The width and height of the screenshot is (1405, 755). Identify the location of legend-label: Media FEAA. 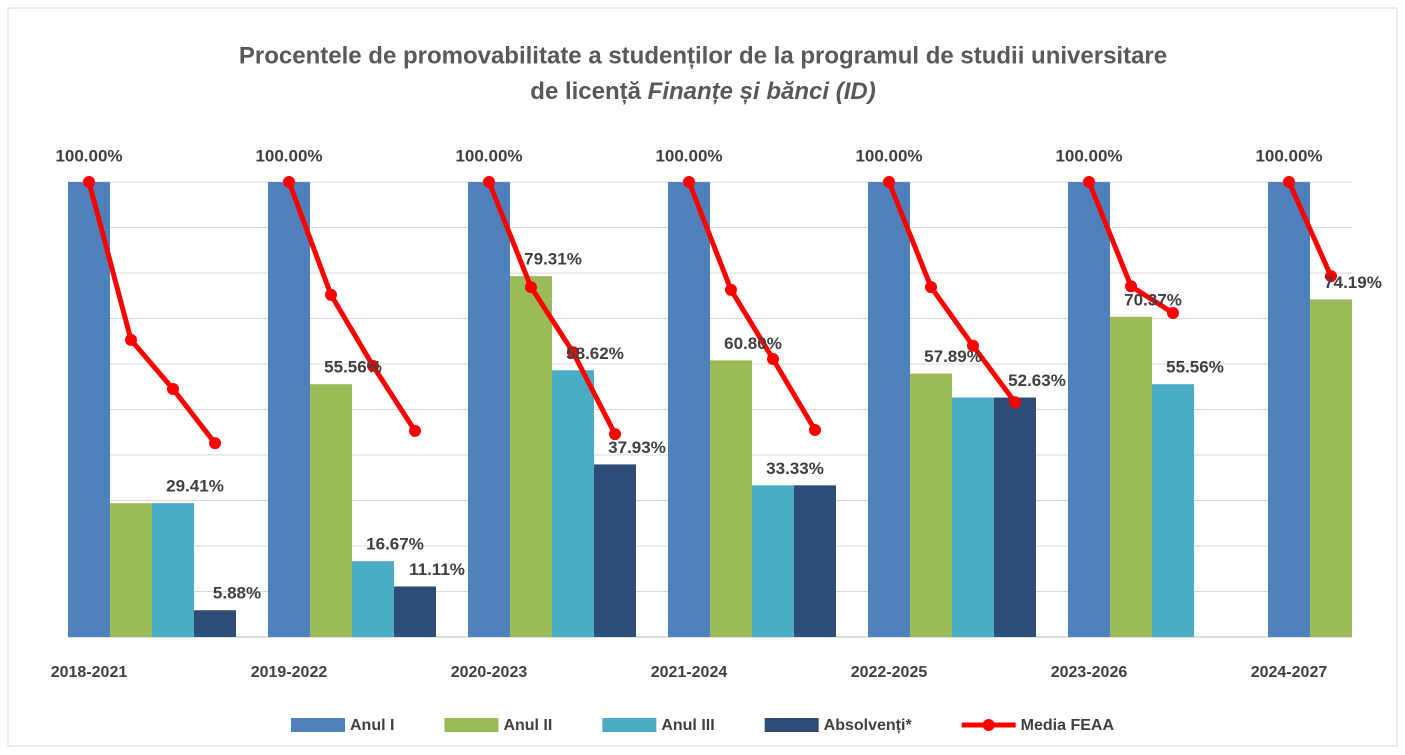
(1068, 725).